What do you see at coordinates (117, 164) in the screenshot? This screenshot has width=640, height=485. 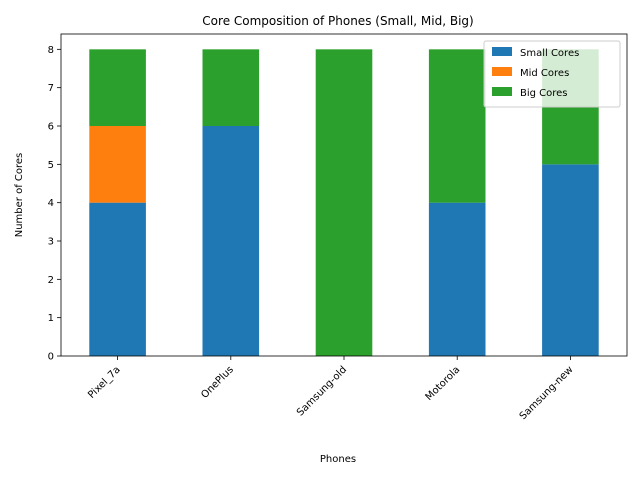 I see `bar-pixel_7a-mid-cores` at bounding box center [117, 164].